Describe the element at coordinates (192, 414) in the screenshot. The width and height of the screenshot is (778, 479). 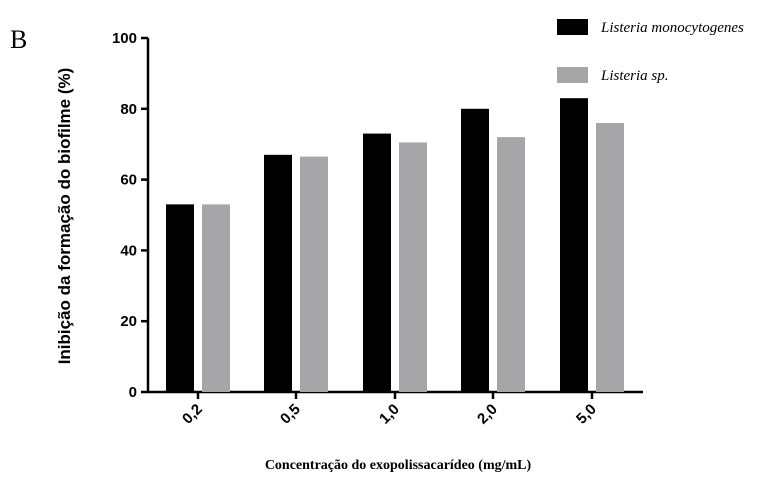
I see `x-tick-label: 0,2` at that location.